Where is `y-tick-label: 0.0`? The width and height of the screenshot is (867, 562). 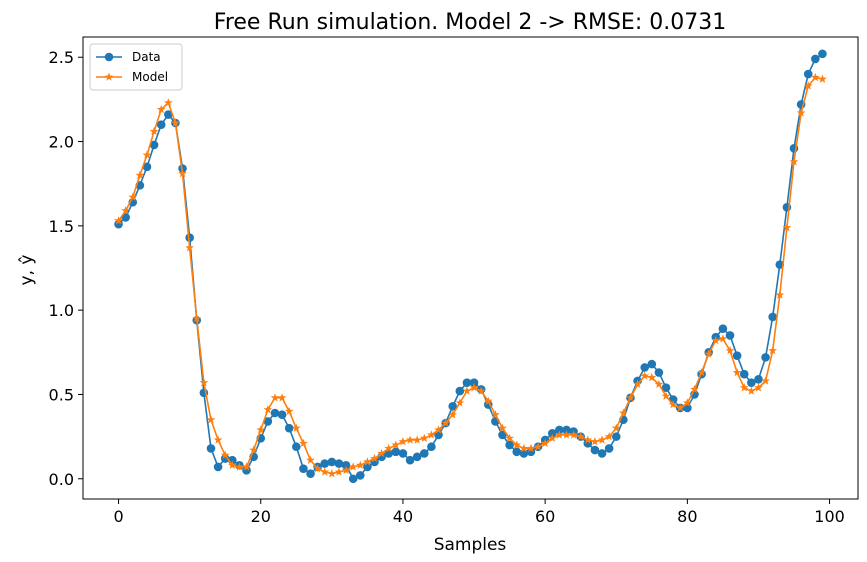
y-tick-label: 0.0 is located at coordinates (61, 479).